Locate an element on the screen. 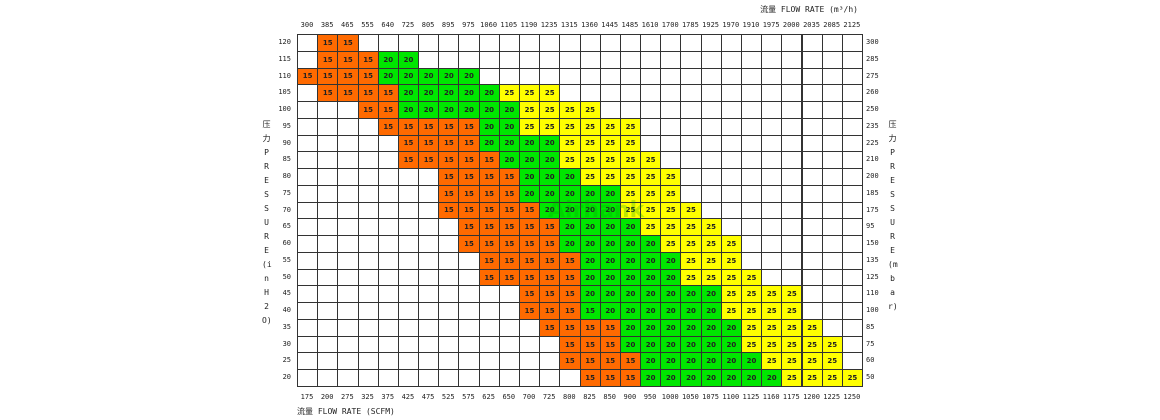 This screenshot has height=420, width=1160. right-axis-title: 压力 PRESSURE(mbar) is located at coordinates (893, 215).